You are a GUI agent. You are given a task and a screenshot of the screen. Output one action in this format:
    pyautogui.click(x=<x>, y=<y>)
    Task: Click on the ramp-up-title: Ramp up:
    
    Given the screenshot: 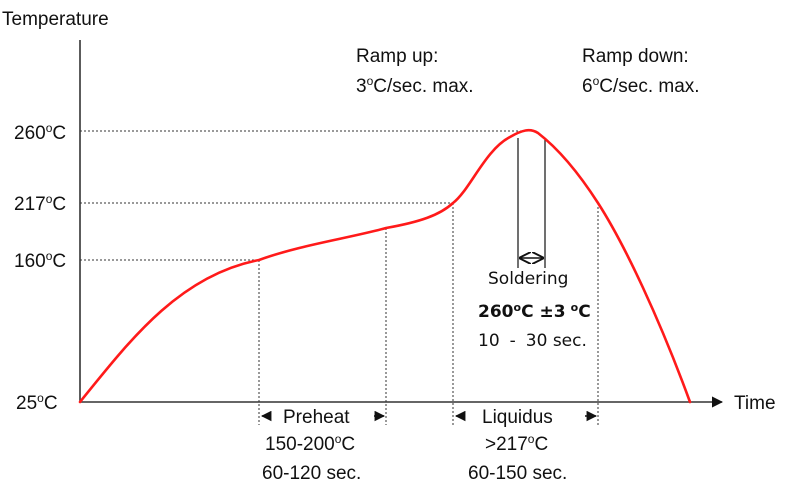 What is the action you would take?
    pyautogui.click(x=397, y=56)
    